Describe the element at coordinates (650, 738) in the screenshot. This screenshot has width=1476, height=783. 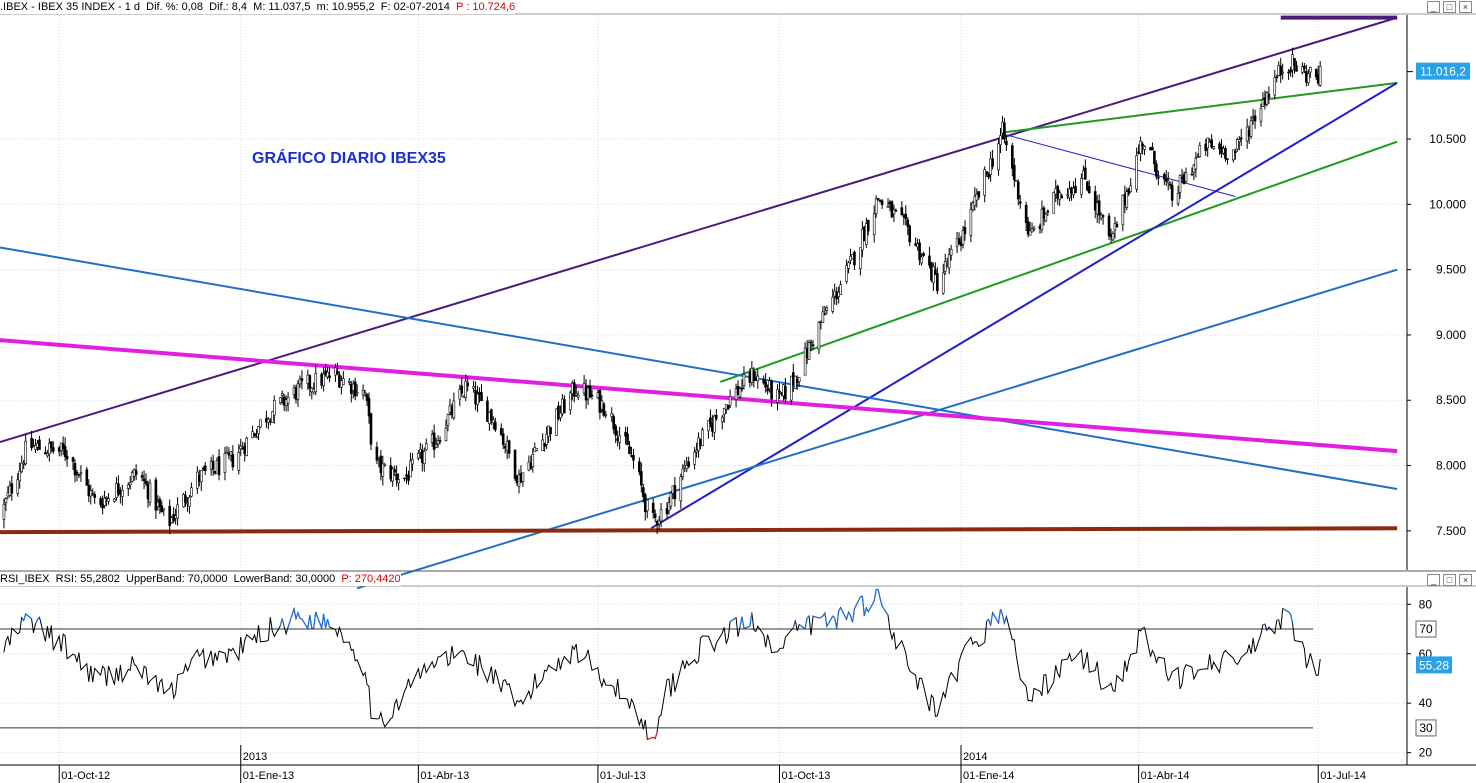
I see `rsi-oversold-segment` at that location.